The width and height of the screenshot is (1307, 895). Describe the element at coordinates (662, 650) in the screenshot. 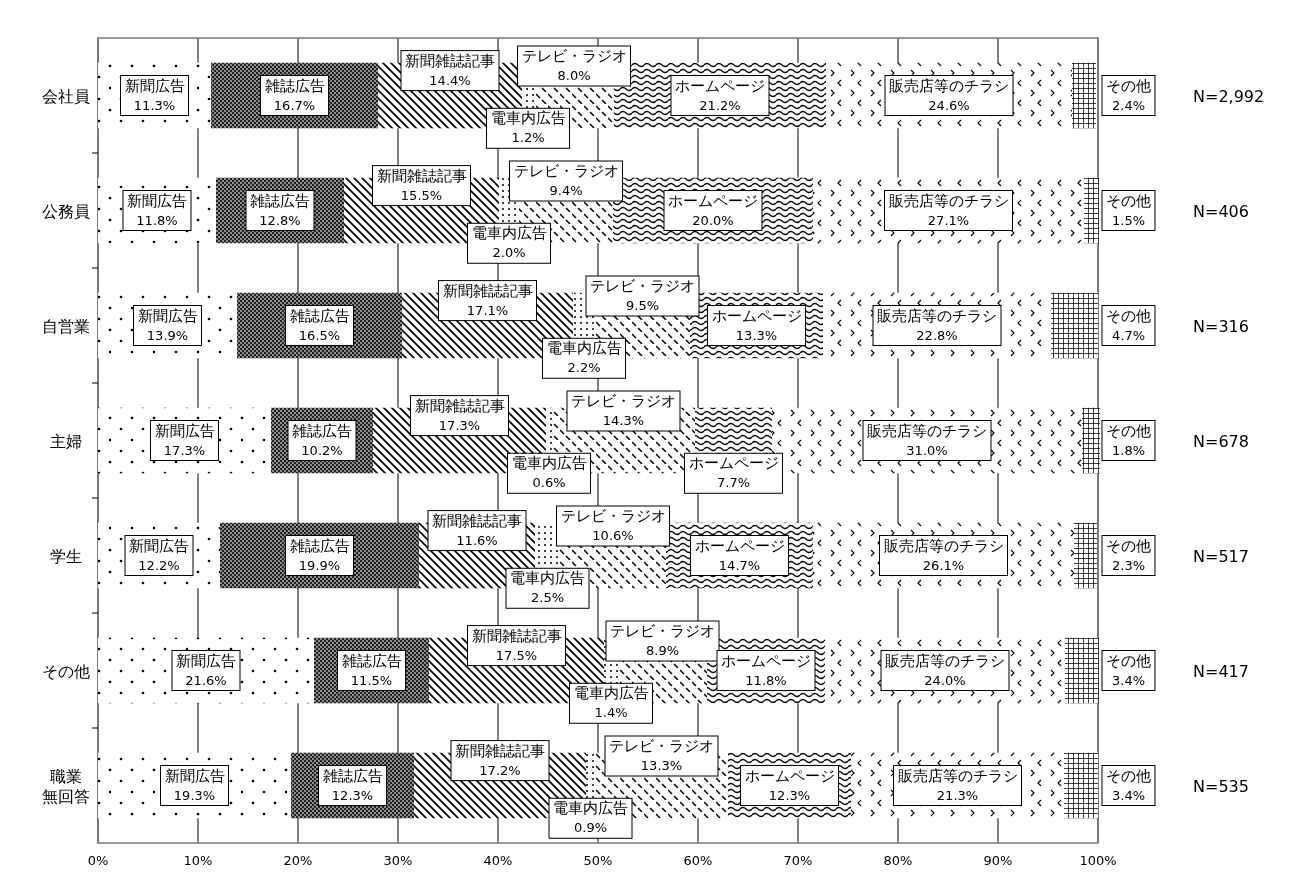

I see `data-label: 8.9%` at that location.